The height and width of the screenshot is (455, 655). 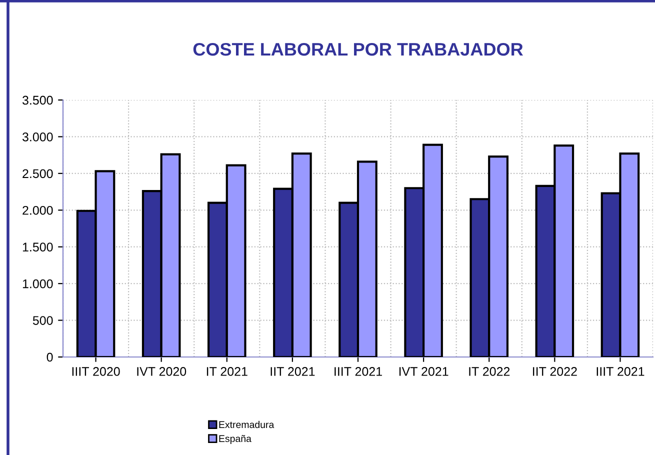 I want to click on y-tick-label: 1.000, so click(x=37, y=283).